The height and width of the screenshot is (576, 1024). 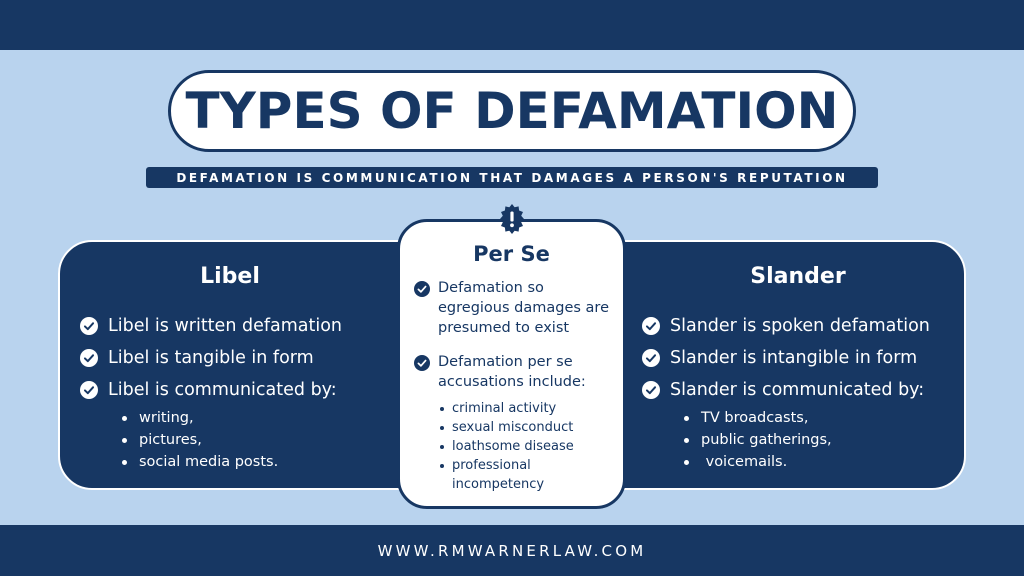 I want to click on per-se-heading: Per Se, so click(x=511, y=254).